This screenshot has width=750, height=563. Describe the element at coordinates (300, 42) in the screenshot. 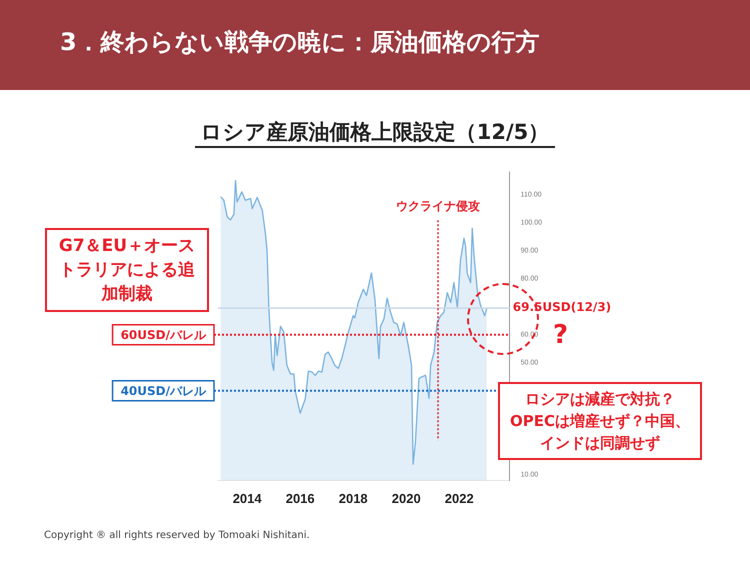

I see `chart-title: 3．終わらない戦争の暁に：原油価格の行方` at that location.